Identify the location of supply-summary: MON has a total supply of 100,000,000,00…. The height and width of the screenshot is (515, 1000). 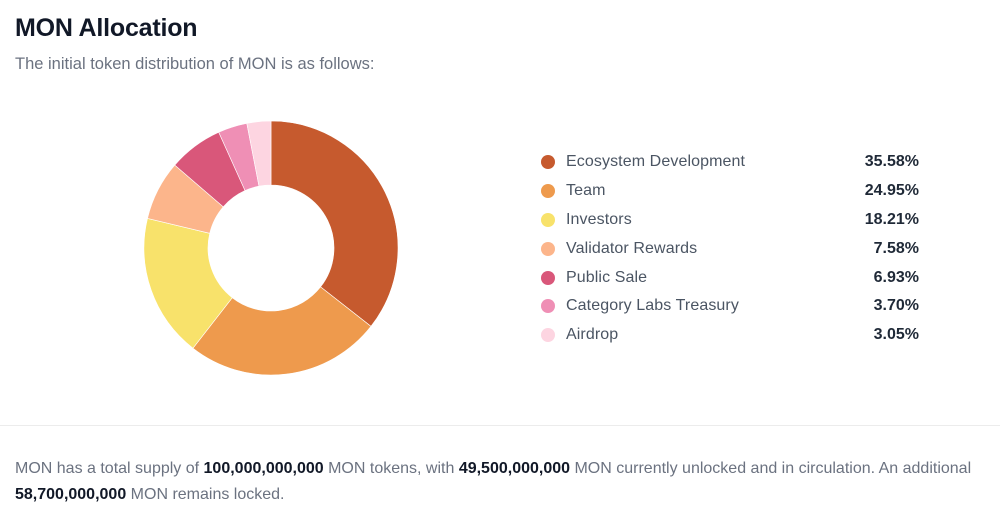
(500, 482).